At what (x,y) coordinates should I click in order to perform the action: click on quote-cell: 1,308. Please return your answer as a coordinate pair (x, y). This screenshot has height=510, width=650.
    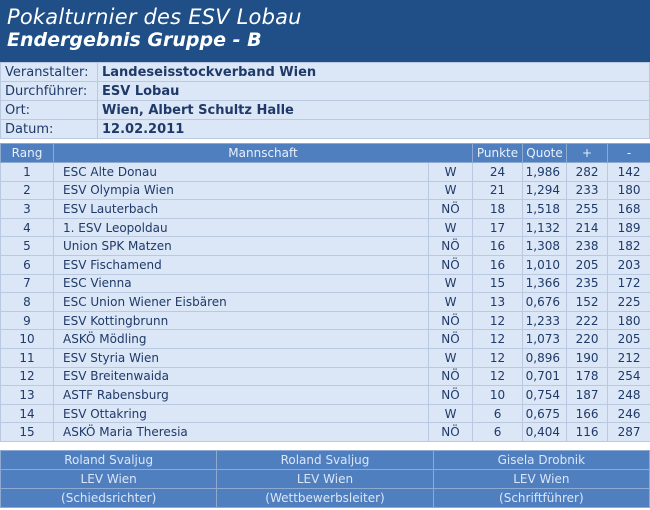
    Looking at the image, I should click on (545, 246).